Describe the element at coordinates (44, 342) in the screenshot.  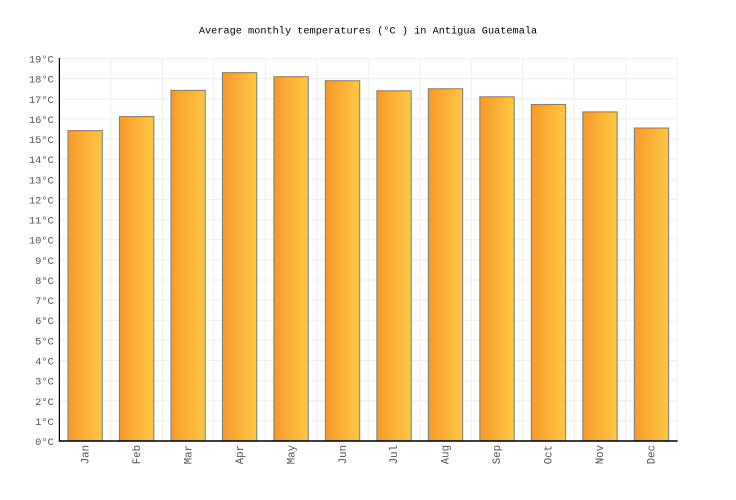
I see `svg-text: 5°C` at that location.